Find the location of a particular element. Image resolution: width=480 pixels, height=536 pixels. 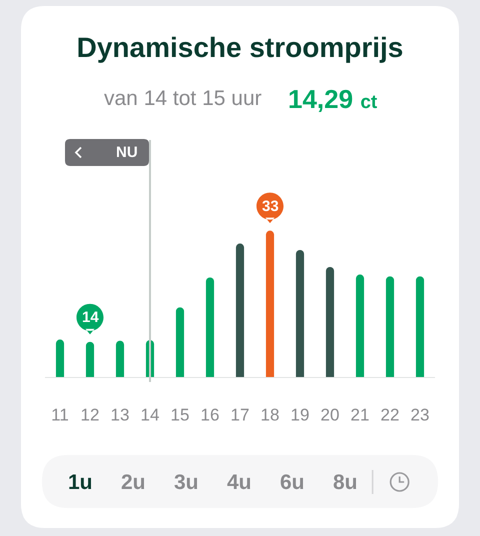

x-tick-label: 11 is located at coordinates (60, 414).